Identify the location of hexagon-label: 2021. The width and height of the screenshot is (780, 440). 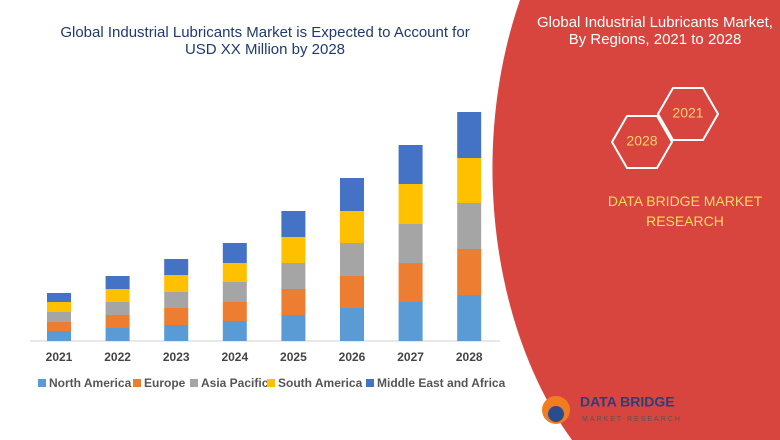
(687, 113).